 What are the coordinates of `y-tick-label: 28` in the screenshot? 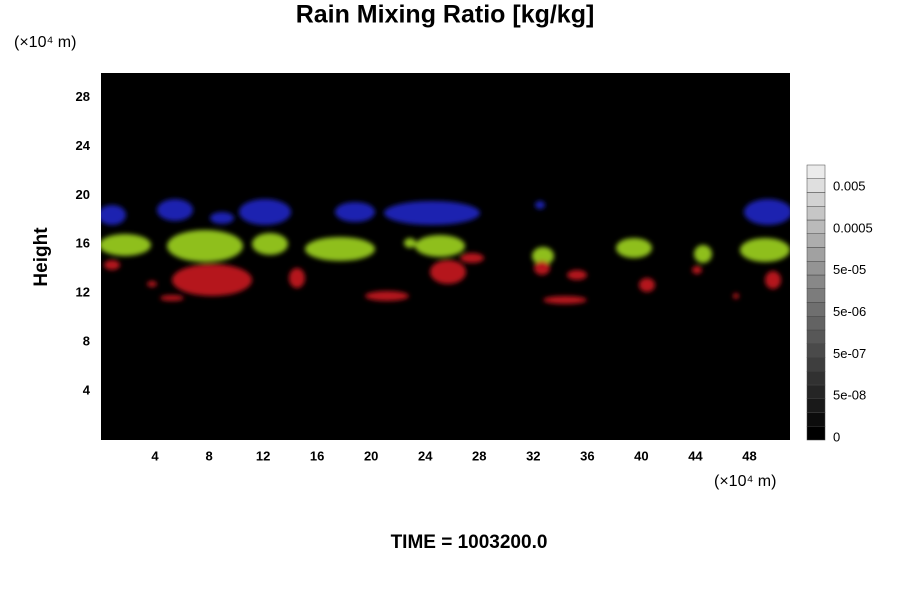 It's located at (83, 96).